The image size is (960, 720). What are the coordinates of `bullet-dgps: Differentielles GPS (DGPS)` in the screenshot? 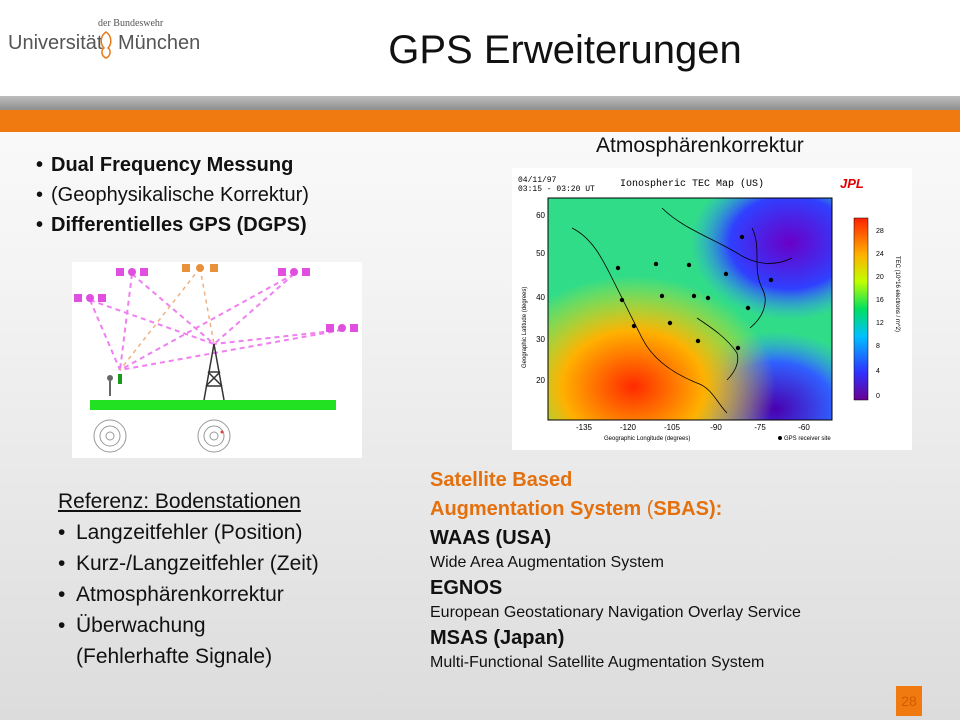 It's located at (172, 225).